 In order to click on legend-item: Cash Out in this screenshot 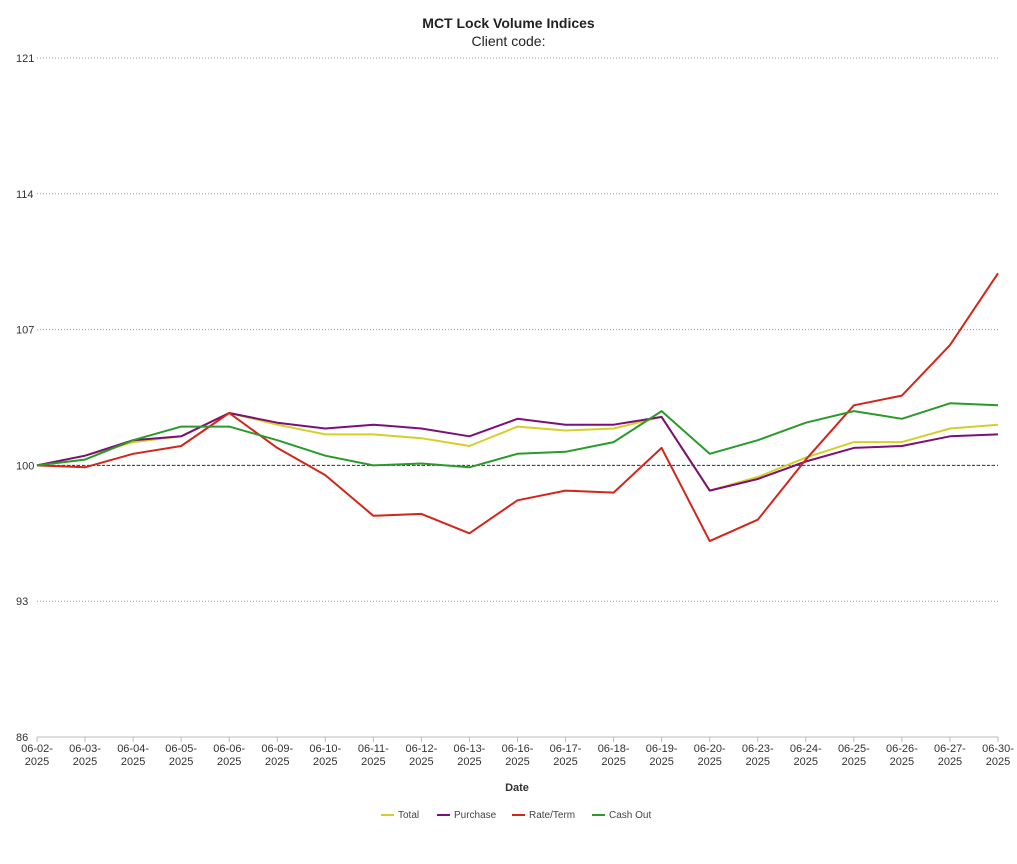, I will do `click(621, 815)`.